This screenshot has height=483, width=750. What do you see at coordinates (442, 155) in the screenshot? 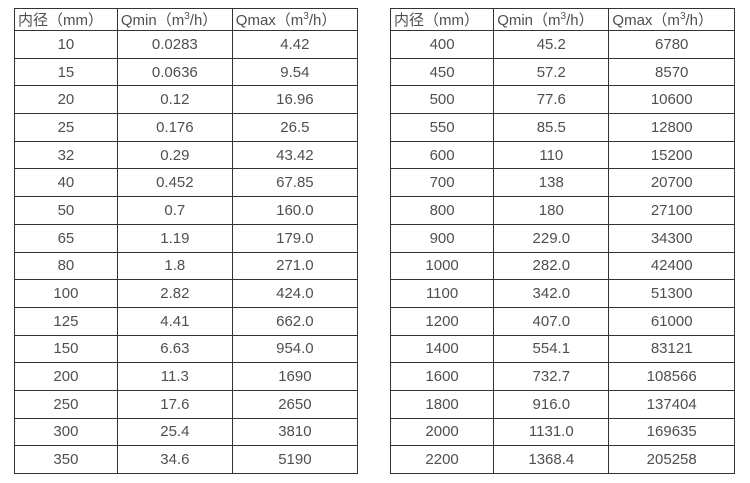
I see `table-cell: 600` at bounding box center [442, 155].